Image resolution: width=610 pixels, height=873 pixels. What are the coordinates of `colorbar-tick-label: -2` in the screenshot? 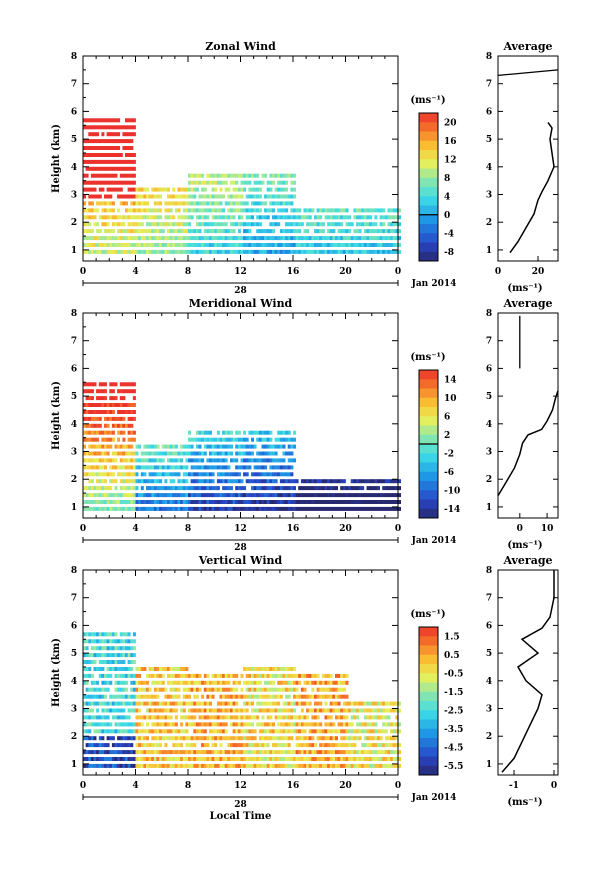 It's located at (449, 454).